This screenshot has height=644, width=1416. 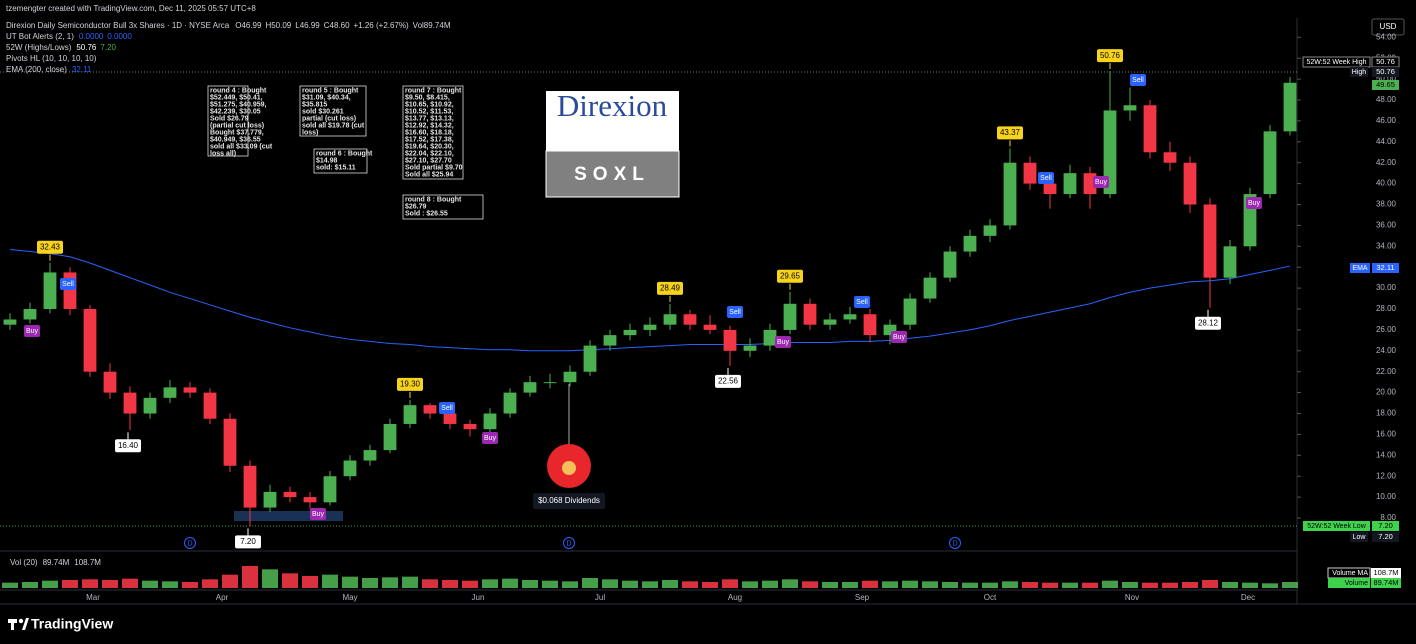 I want to click on price-tag-name: High, so click(x=1359, y=72).